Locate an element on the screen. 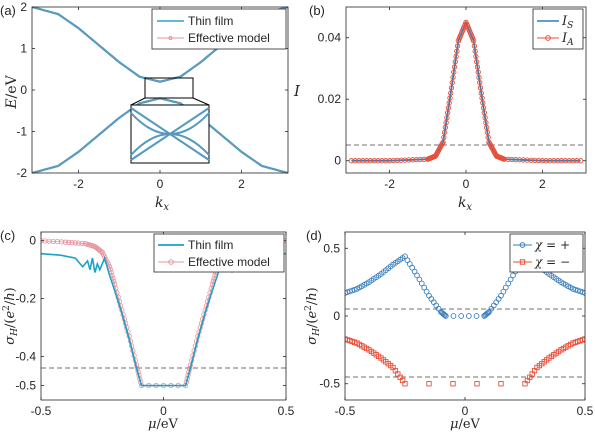 The width and height of the screenshot is (595, 433). panel-c-tag: (c) is located at coordinates (7, 235).